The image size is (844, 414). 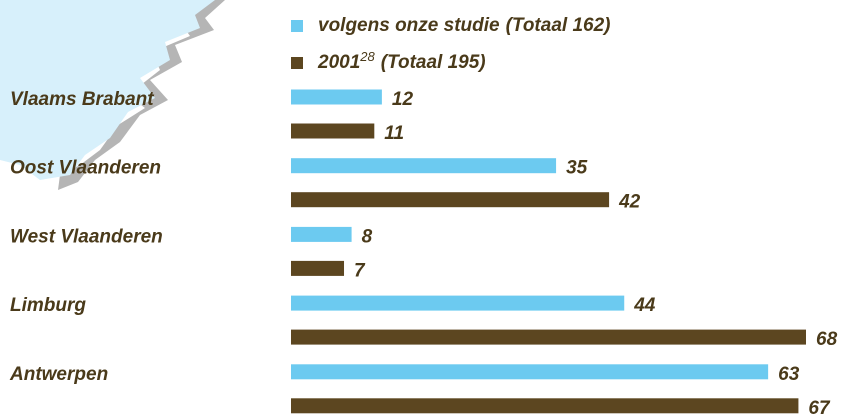 I want to click on category-label: West Vlaanderen, so click(x=86, y=236).